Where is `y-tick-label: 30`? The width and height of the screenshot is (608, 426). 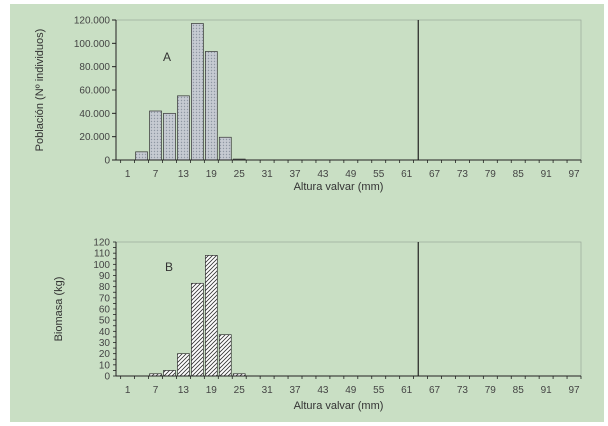 y-tick-label: 30 is located at coordinates (105, 343).